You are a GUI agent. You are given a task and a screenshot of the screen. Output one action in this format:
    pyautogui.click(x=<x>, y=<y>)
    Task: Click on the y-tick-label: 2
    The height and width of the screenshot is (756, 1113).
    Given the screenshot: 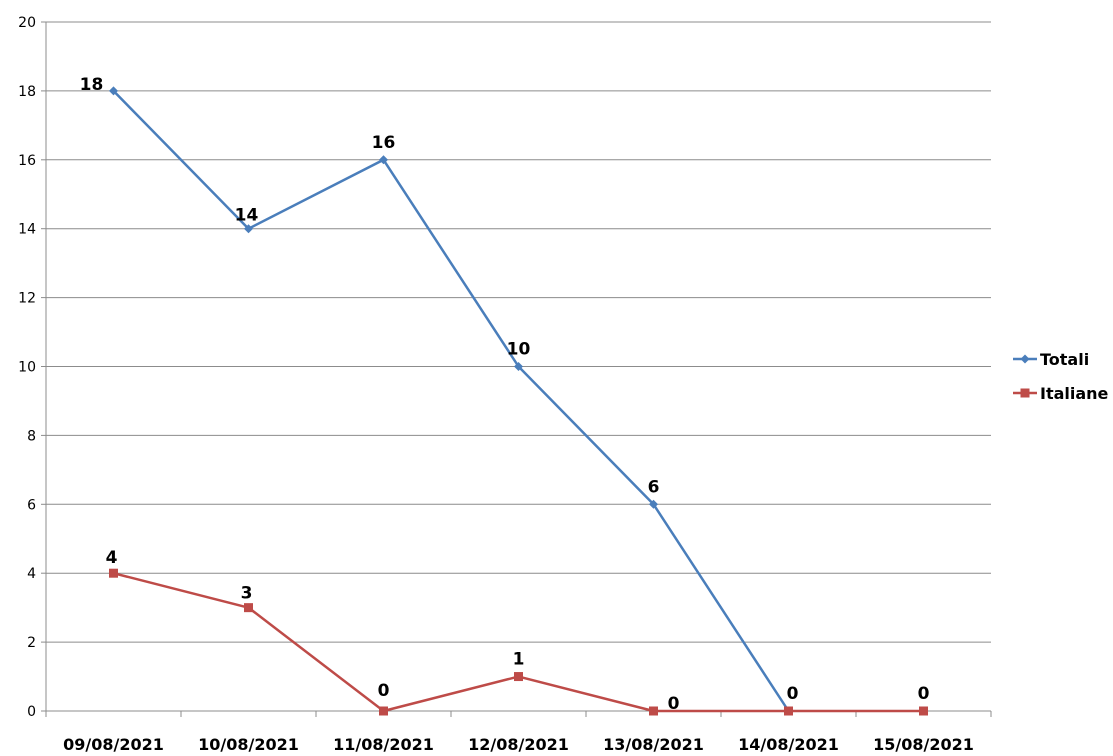 What is the action you would take?
    pyautogui.click(x=31, y=643)
    